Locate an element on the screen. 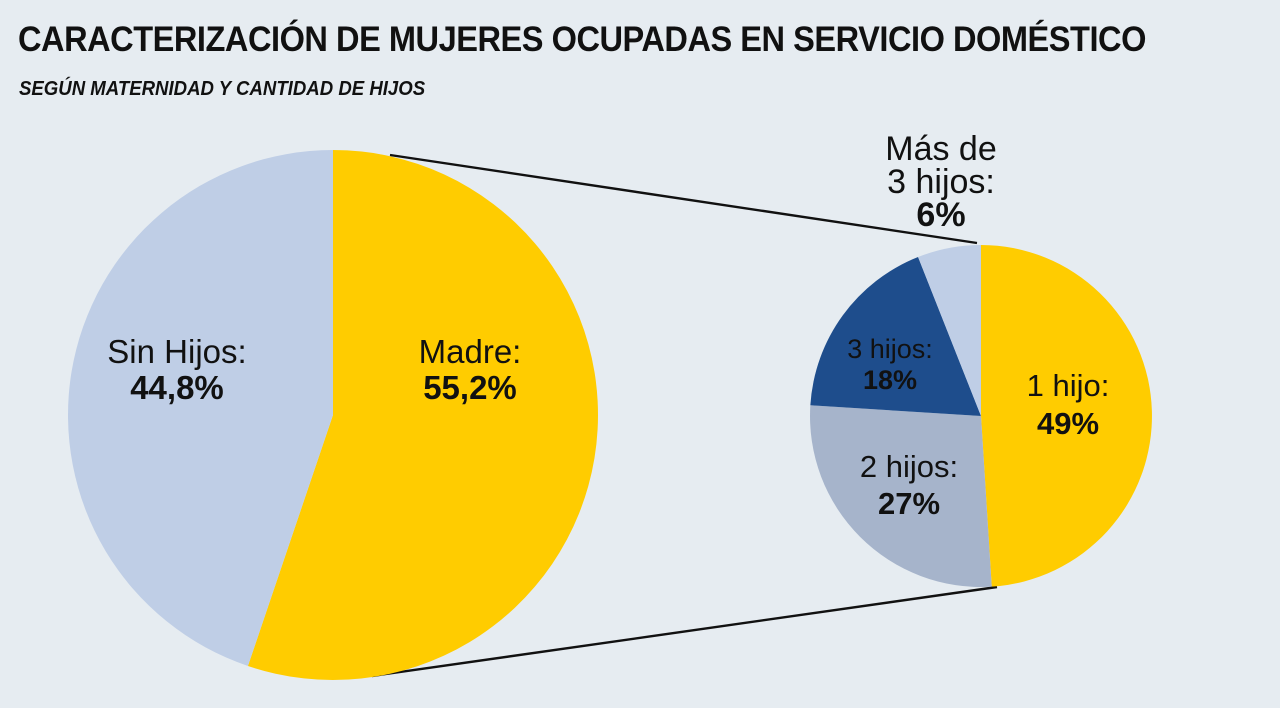 Image resolution: width=1280 pixels, height=708 pixels. slice-label-1-hijo: 1 hijo: 49% is located at coordinates (1068, 404).